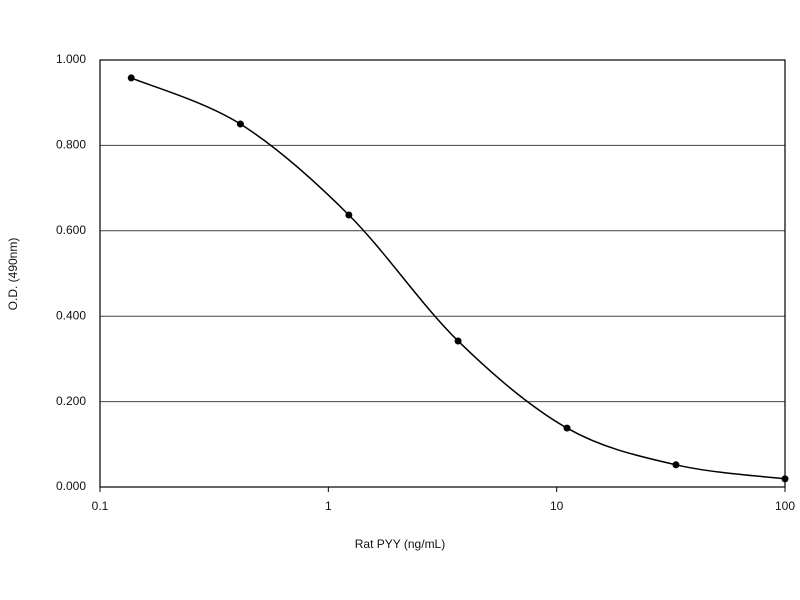 The width and height of the screenshot is (800, 600). I want to click on y-tick-label: 0.800, so click(71, 145).